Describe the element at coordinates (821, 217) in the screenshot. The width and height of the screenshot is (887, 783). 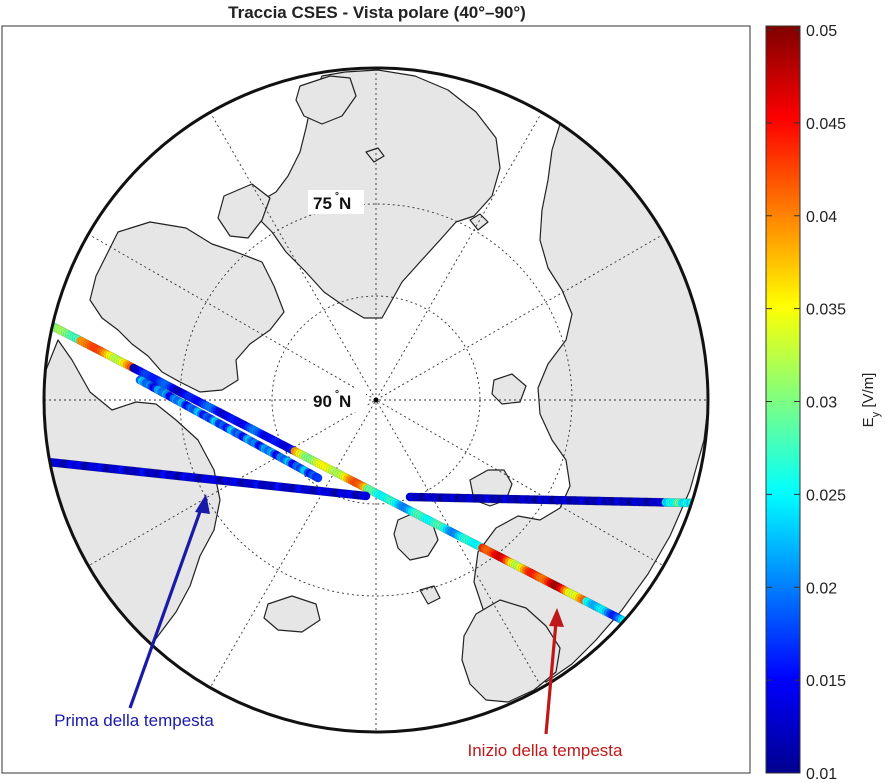
I see `colorbar-tick-label: 0.04` at that location.